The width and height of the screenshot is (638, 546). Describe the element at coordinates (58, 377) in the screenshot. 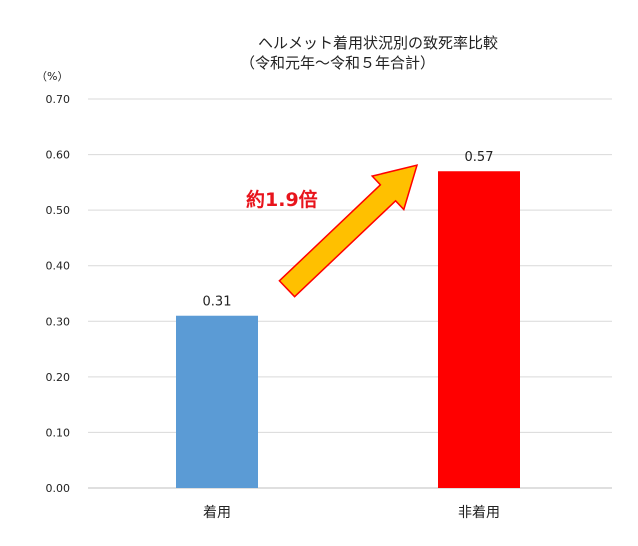

I see `y-tick-label: 0.20` at that location.